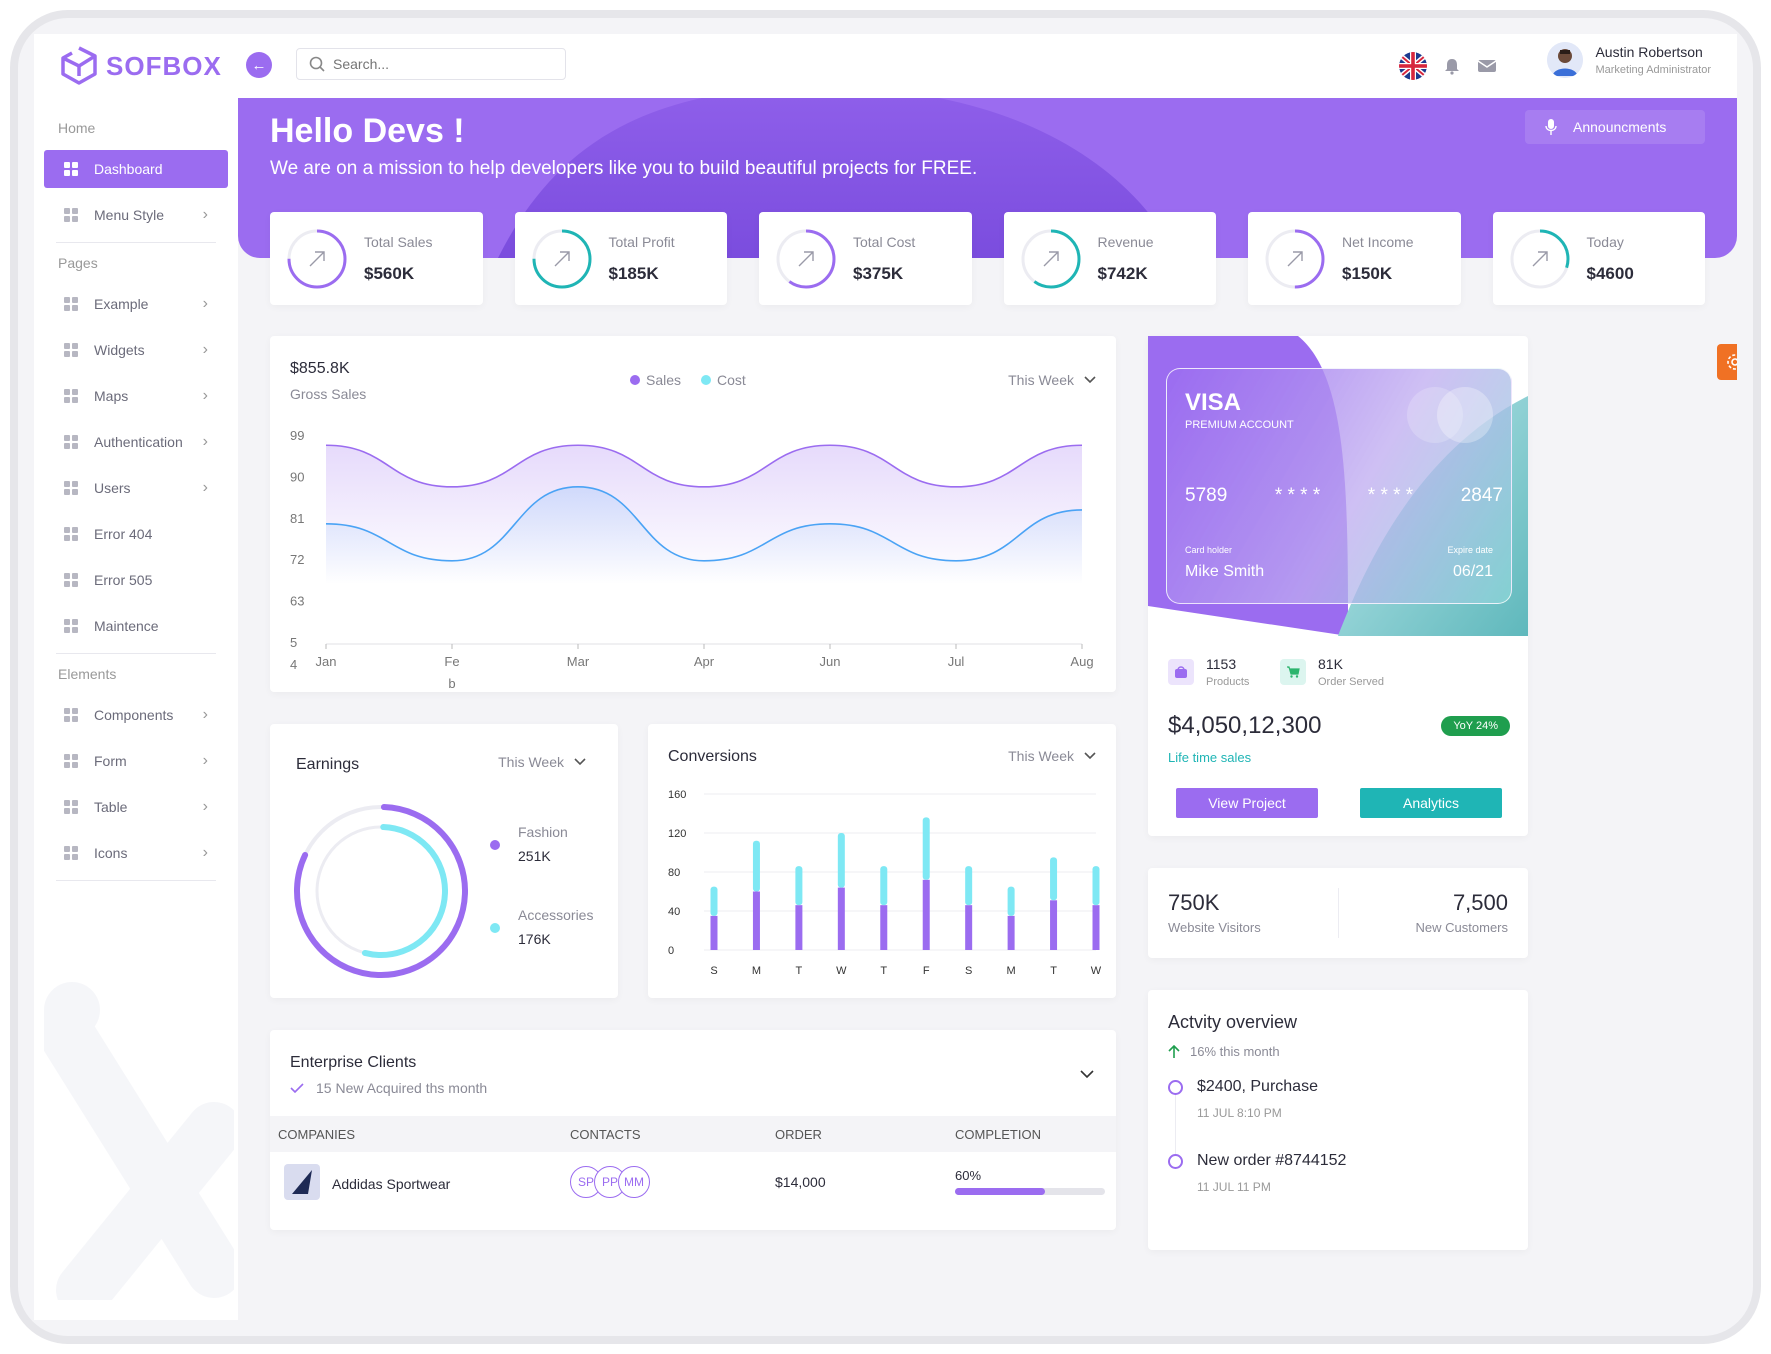 The width and height of the screenshot is (1771, 1354). What do you see at coordinates (1367, 273) in the screenshot?
I see `stat-value: $150K` at bounding box center [1367, 273].